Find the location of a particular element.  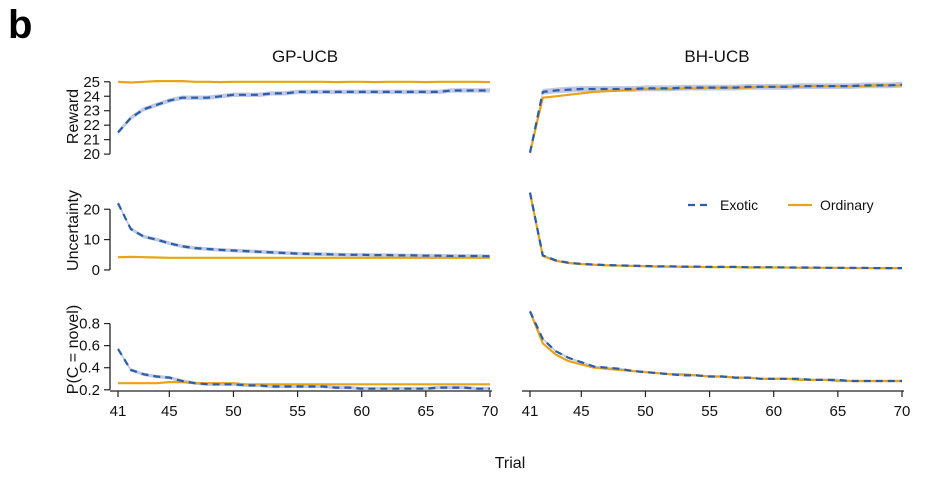

y-tick-label: 0 is located at coordinates (96, 270).